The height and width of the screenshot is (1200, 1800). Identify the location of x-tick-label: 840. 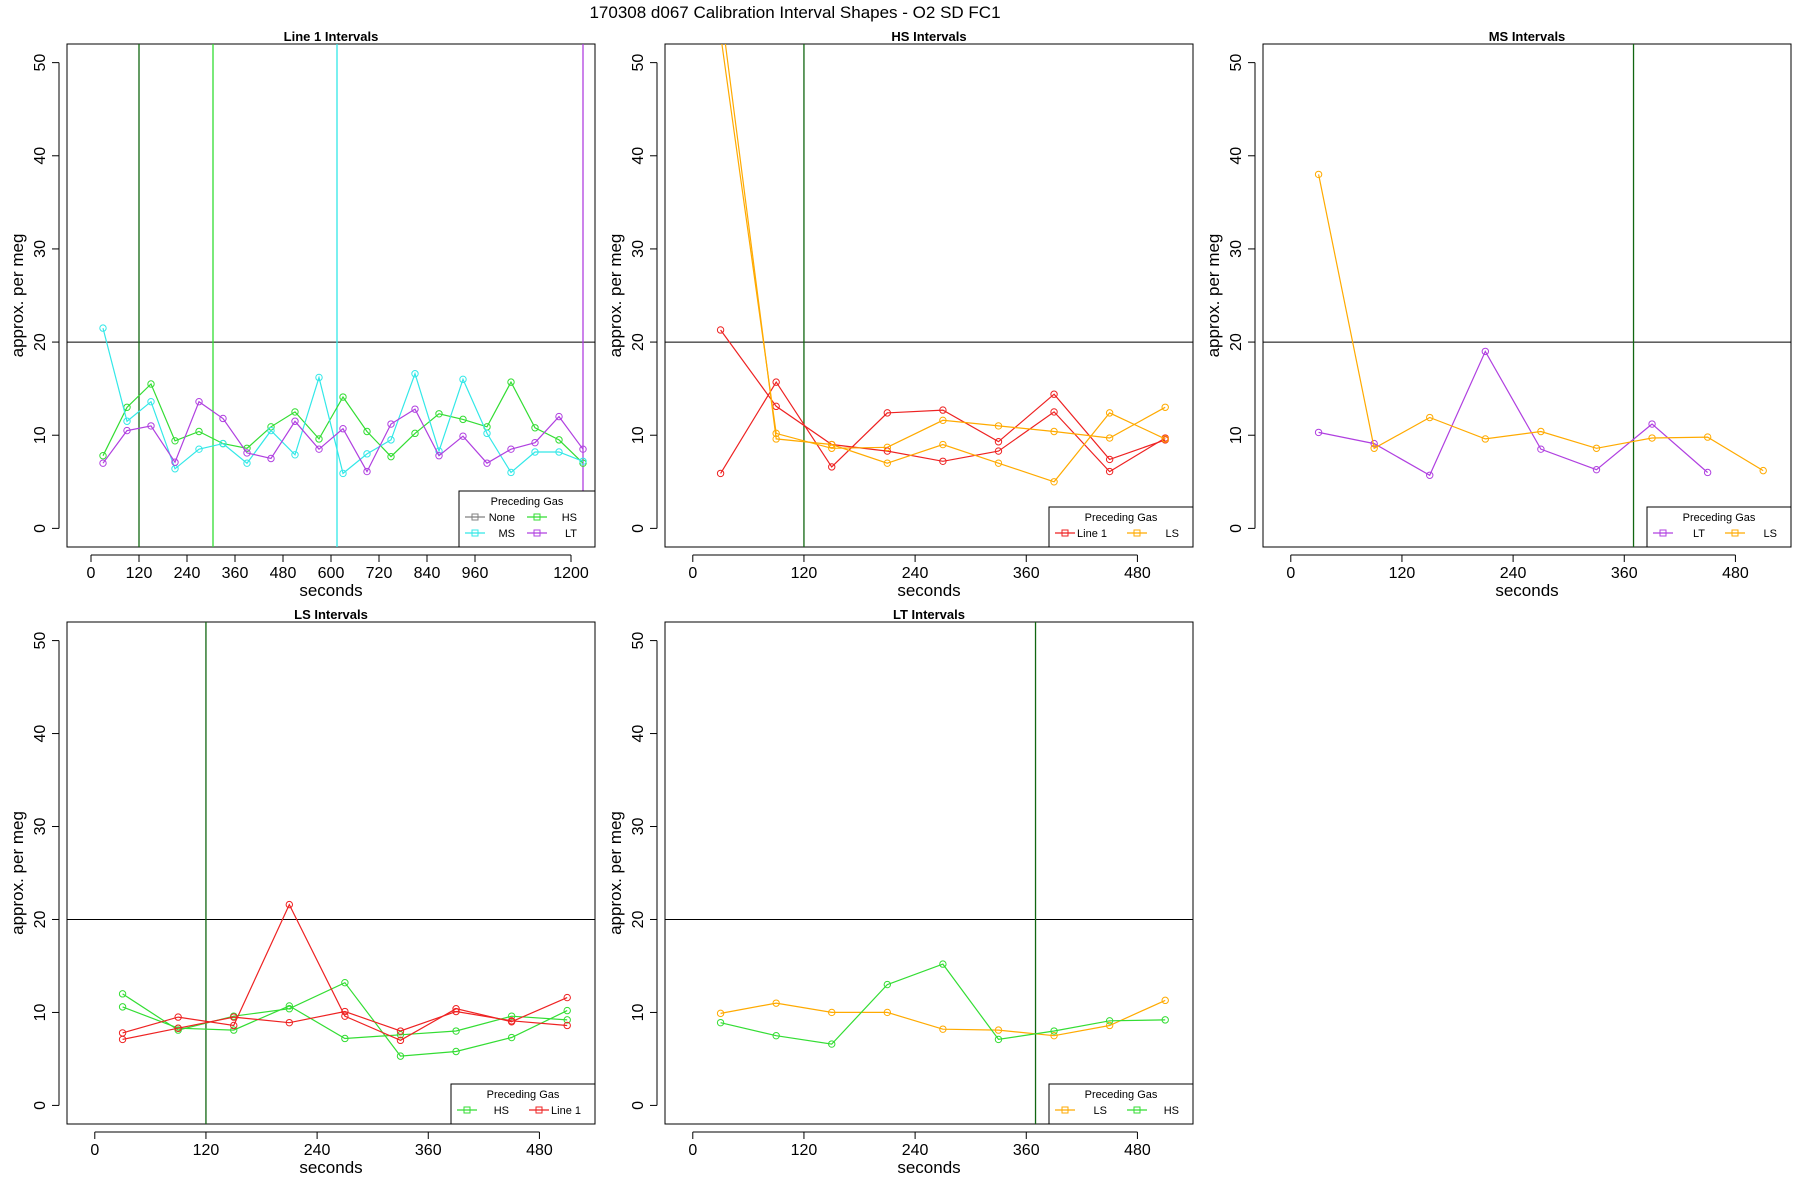
(427, 573).